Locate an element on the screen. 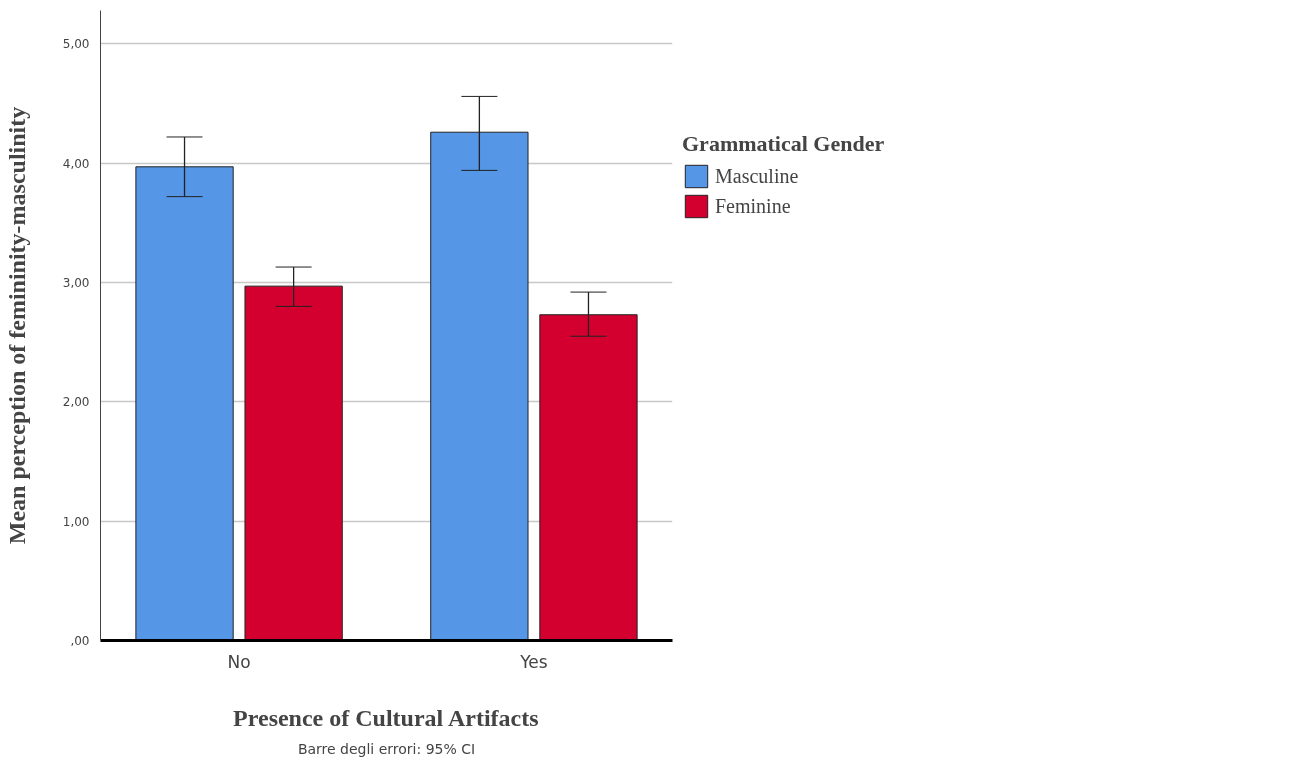  x-axis-title: Presence of Cultural Artifacts is located at coordinates (386, 717).